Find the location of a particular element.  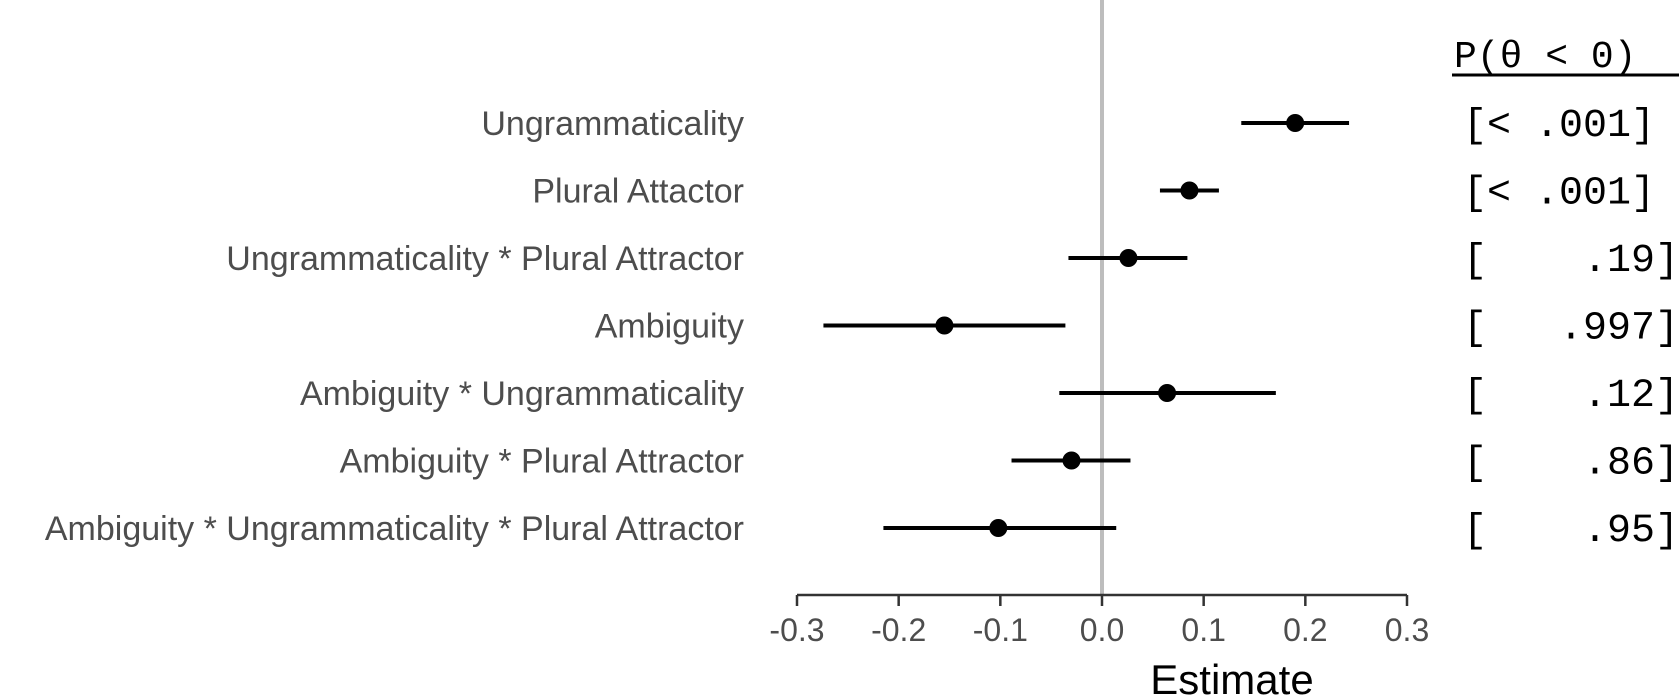

term-label: Ambiguity * Ungrammaticality is located at coordinates (522, 394).